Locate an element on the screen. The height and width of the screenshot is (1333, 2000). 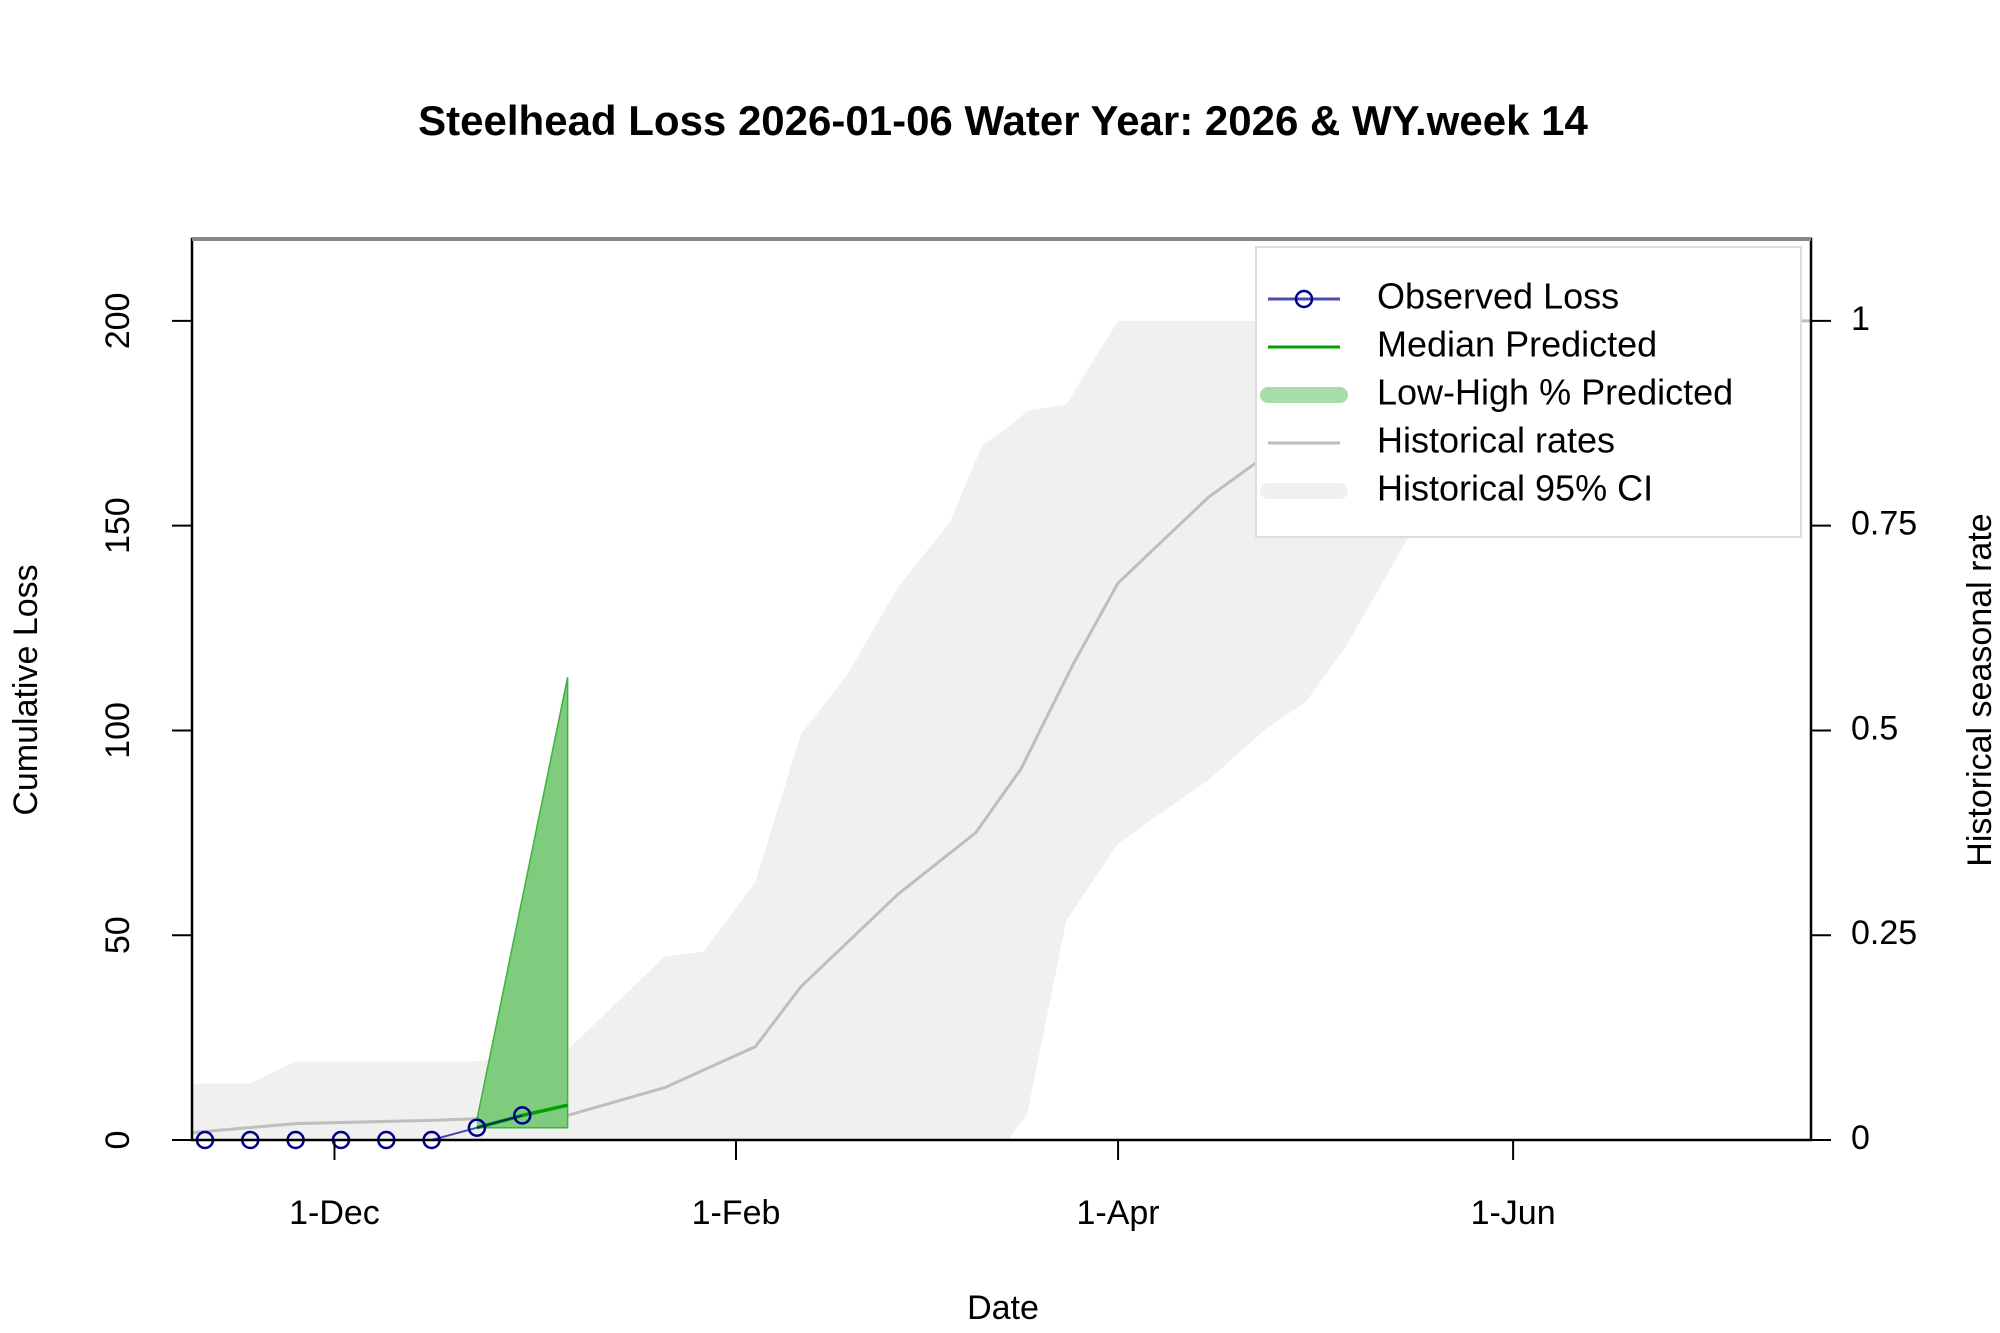
y2-tick-label: 0.25 is located at coordinates (1884, 933).